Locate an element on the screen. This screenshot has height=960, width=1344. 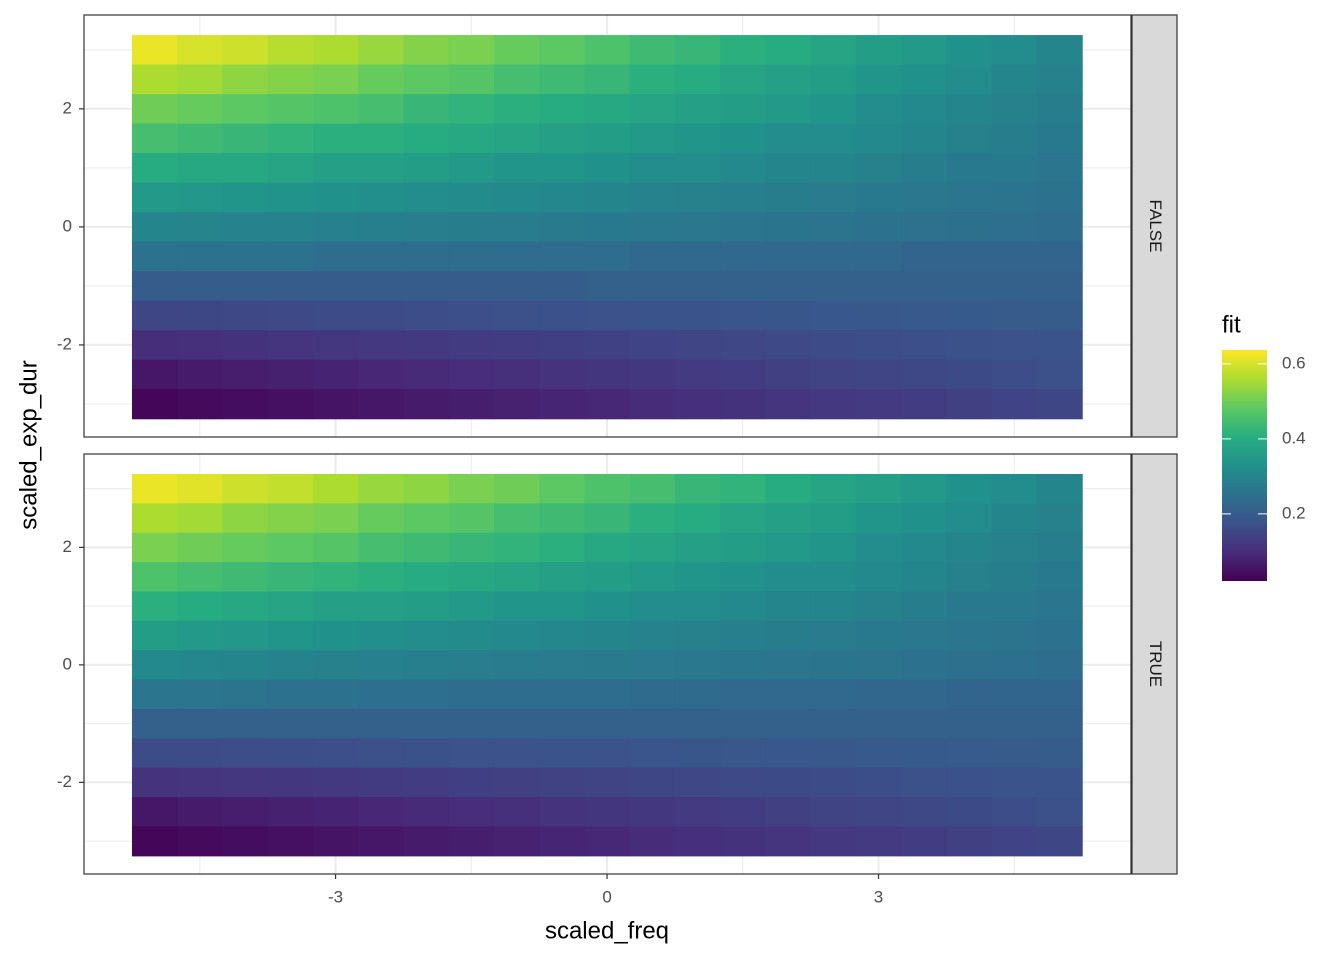
y-tick-label: 0 is located at coordinates (67, 225).